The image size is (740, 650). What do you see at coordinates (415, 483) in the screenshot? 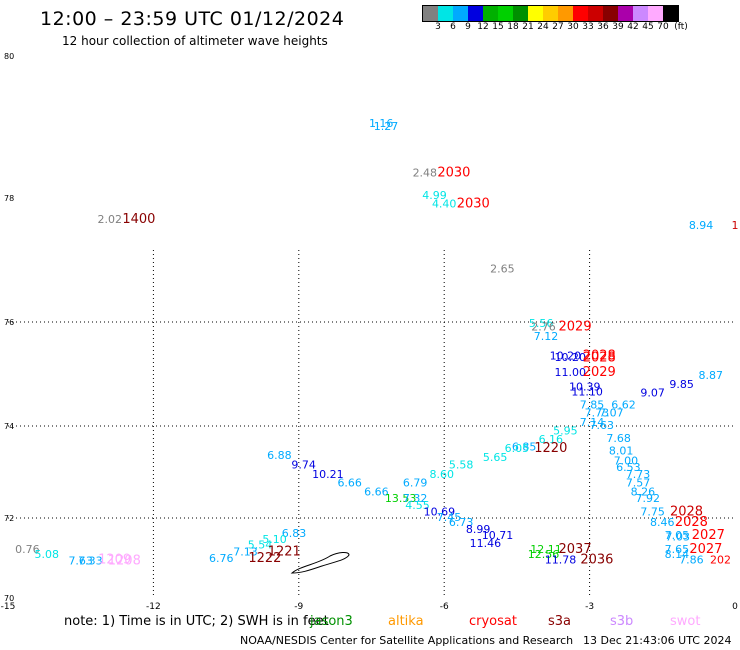
I see `wave-height-label: 6.79` at bounding box center [415, 483].